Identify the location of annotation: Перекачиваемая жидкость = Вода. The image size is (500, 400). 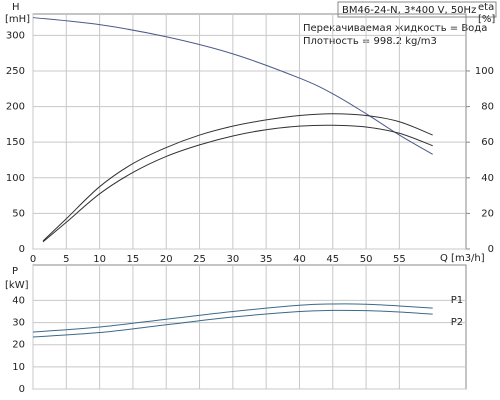
(395, 28).